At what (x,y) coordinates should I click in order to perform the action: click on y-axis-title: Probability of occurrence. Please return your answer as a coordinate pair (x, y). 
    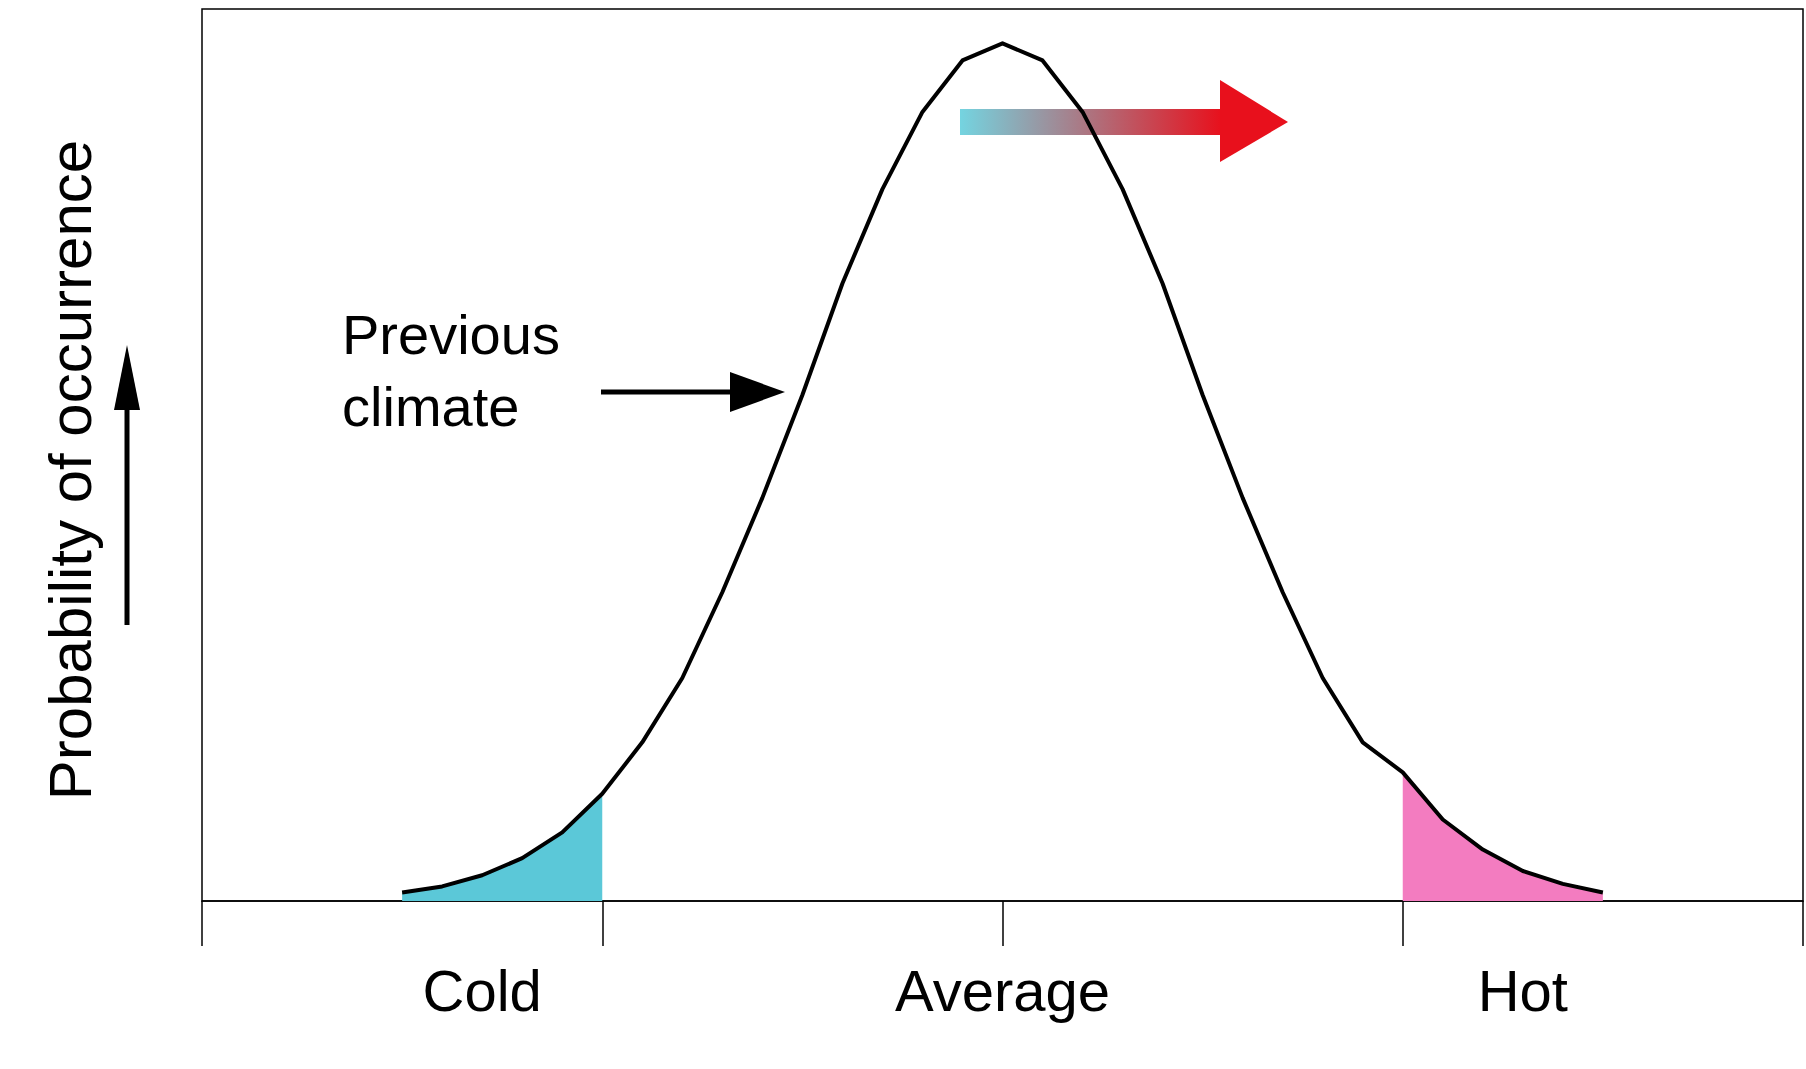
    Looking at the image, I should click on (70, 470).